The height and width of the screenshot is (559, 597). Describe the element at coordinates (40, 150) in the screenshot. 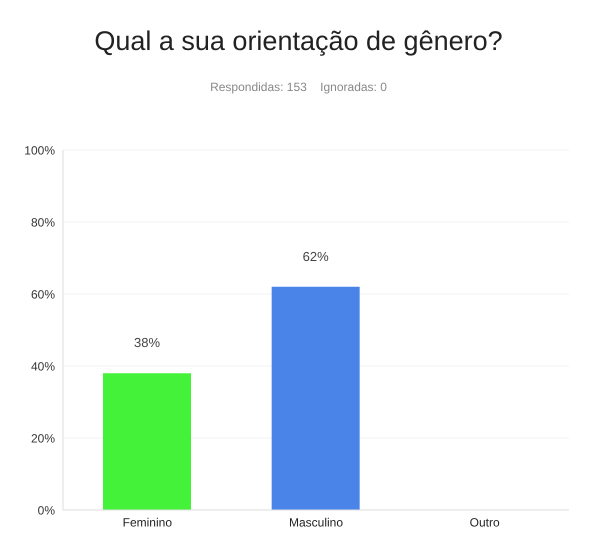

I see `y-tick-label: 100%` at that location.